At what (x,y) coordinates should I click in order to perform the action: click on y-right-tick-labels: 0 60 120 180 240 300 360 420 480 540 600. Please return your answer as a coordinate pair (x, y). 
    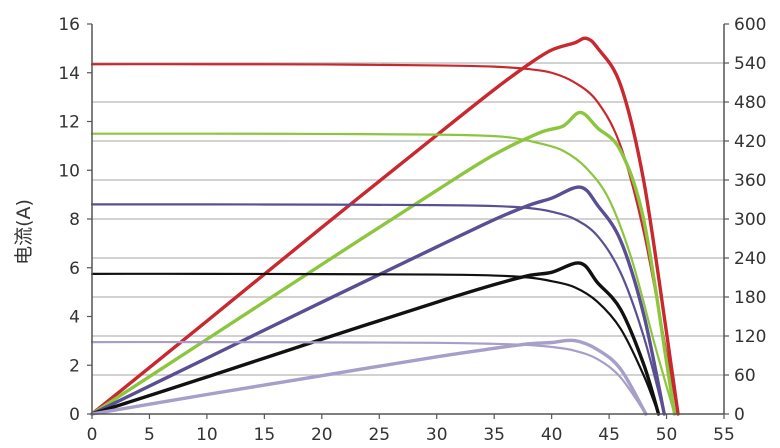
    Looking at the image, I should click on (750, 220).